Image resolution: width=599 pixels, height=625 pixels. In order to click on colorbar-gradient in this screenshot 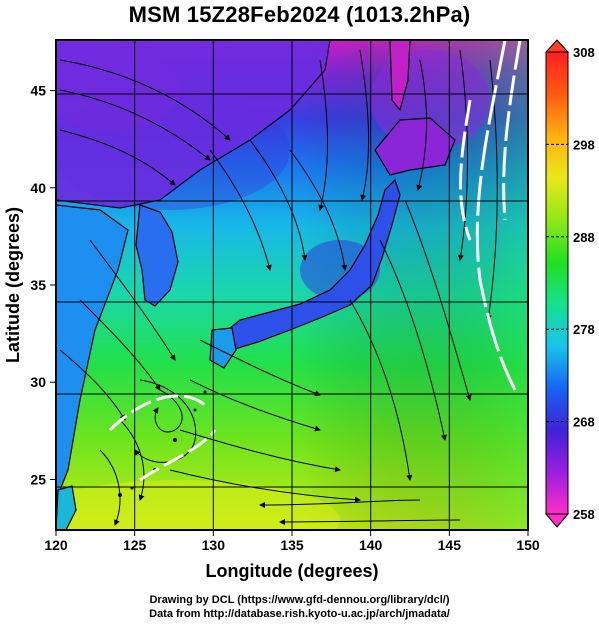, I will do `click(557, 283)`.